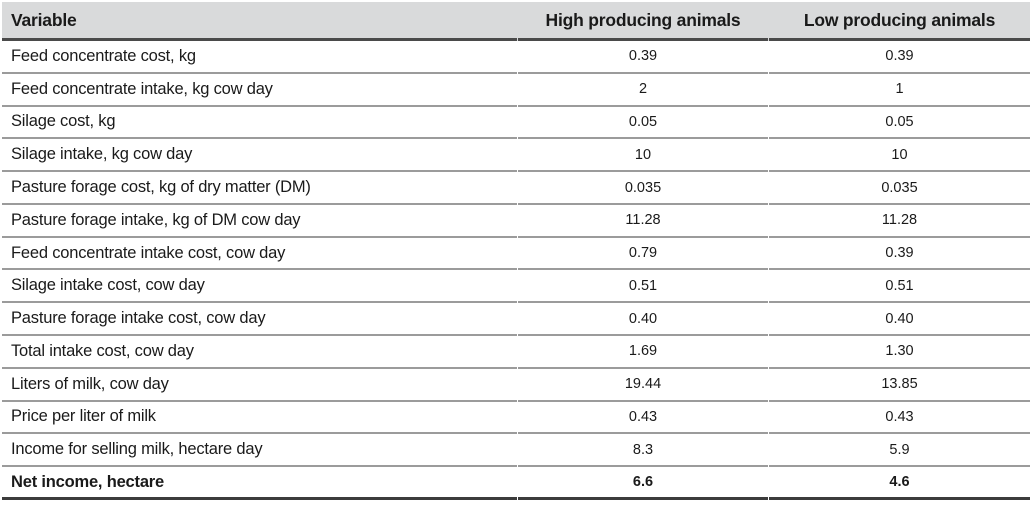  What do you see at coordinates (899, 352) in the screenshot?
I see `row-low-value-cell: 1.30` at bounding box center [899, 352].